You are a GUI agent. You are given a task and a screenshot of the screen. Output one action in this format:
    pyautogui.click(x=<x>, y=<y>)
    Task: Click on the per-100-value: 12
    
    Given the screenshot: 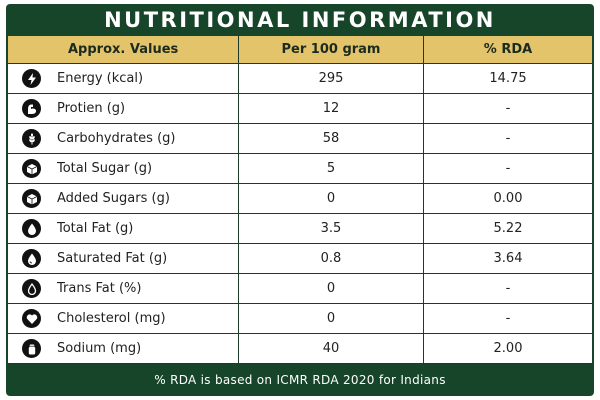 What is the action you would take?
    pyautogui.click(x=331, y=108)
    